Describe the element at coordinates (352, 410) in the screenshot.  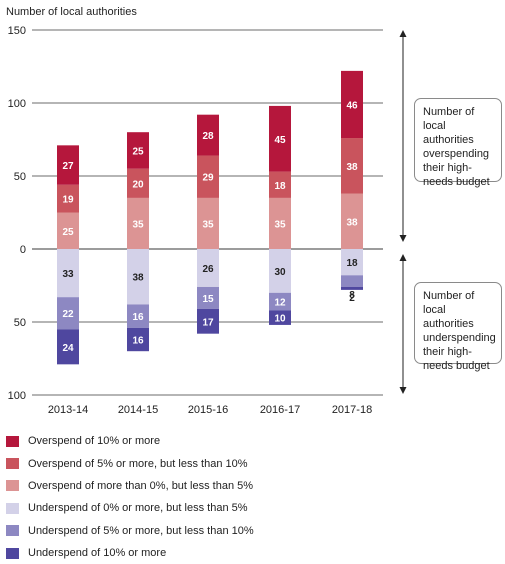
I see `x-tick-label: 2017-18` at that location.